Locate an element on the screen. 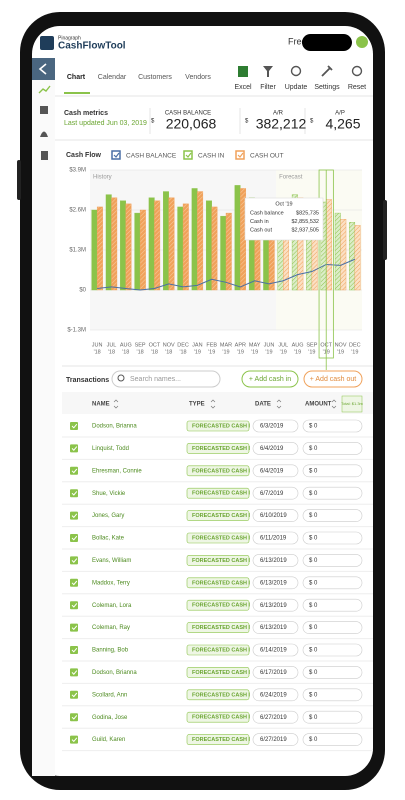 Image resolution: width=405 pixels, height=800 pixels. name: Ehresman, Connie is located at coordinates (117, 471).